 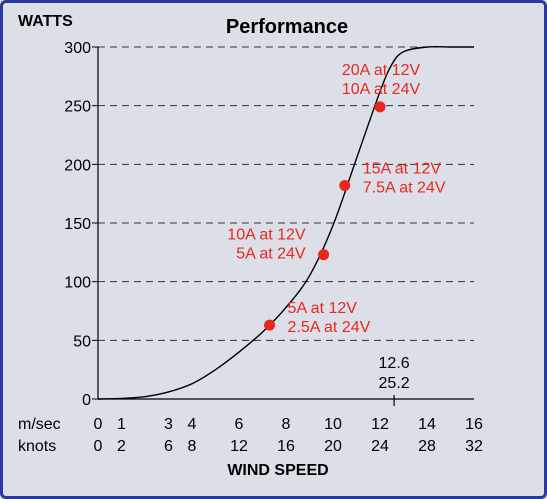 I want to click on x-tick-label-knots: 20, so click(x=333, y=446).